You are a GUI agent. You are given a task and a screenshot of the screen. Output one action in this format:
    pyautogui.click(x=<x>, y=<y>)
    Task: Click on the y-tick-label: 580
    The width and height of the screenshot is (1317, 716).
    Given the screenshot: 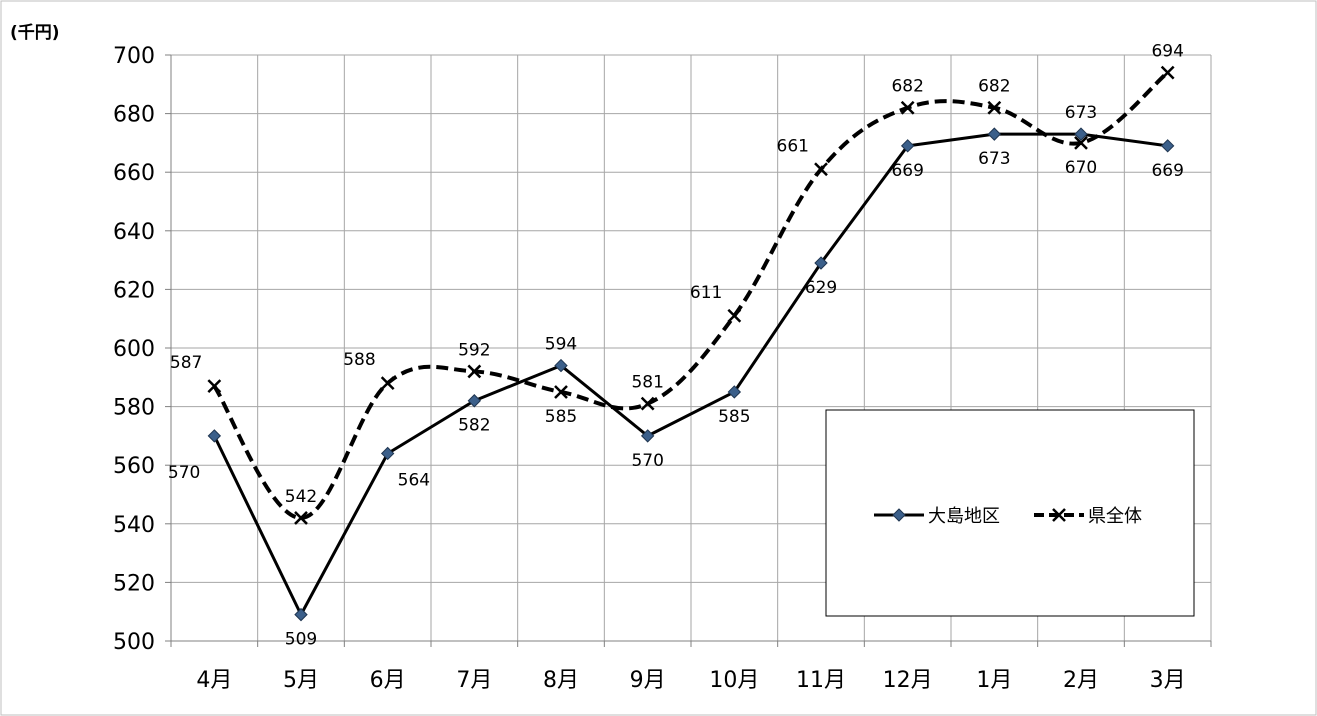 What is the action you would take?
    pyautogui.click(x=134, y=408)
    